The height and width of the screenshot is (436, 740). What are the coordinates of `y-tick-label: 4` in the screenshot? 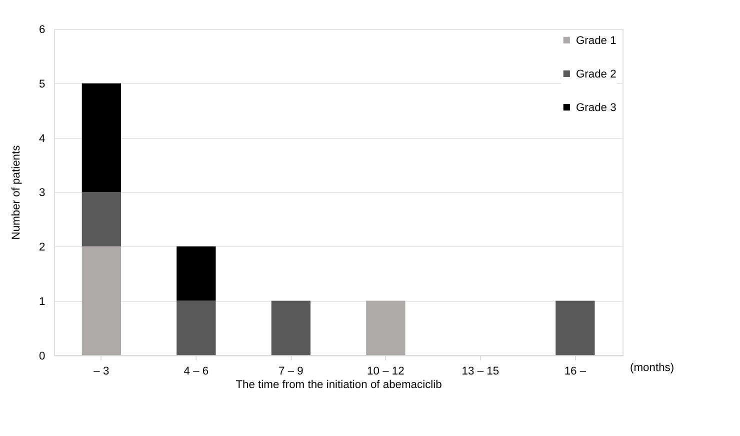 It's located at (42, 138).